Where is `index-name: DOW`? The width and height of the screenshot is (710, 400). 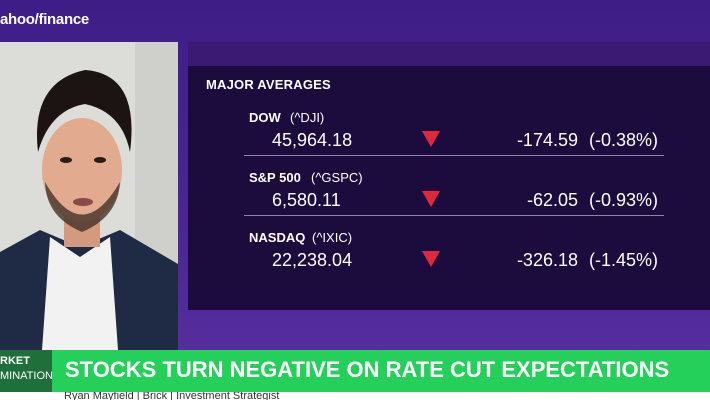 index-name: DOW is located at coordinates (265, 117).